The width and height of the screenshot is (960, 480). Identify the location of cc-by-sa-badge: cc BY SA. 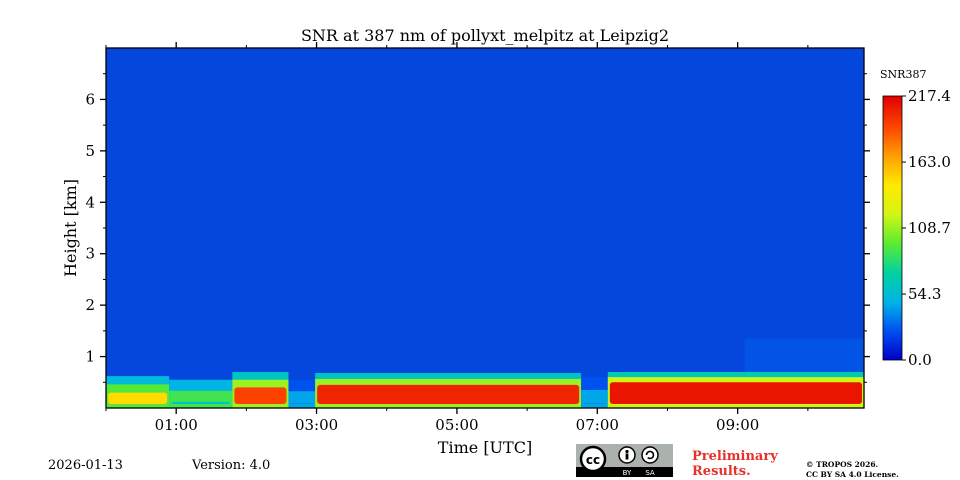
(624, 460).